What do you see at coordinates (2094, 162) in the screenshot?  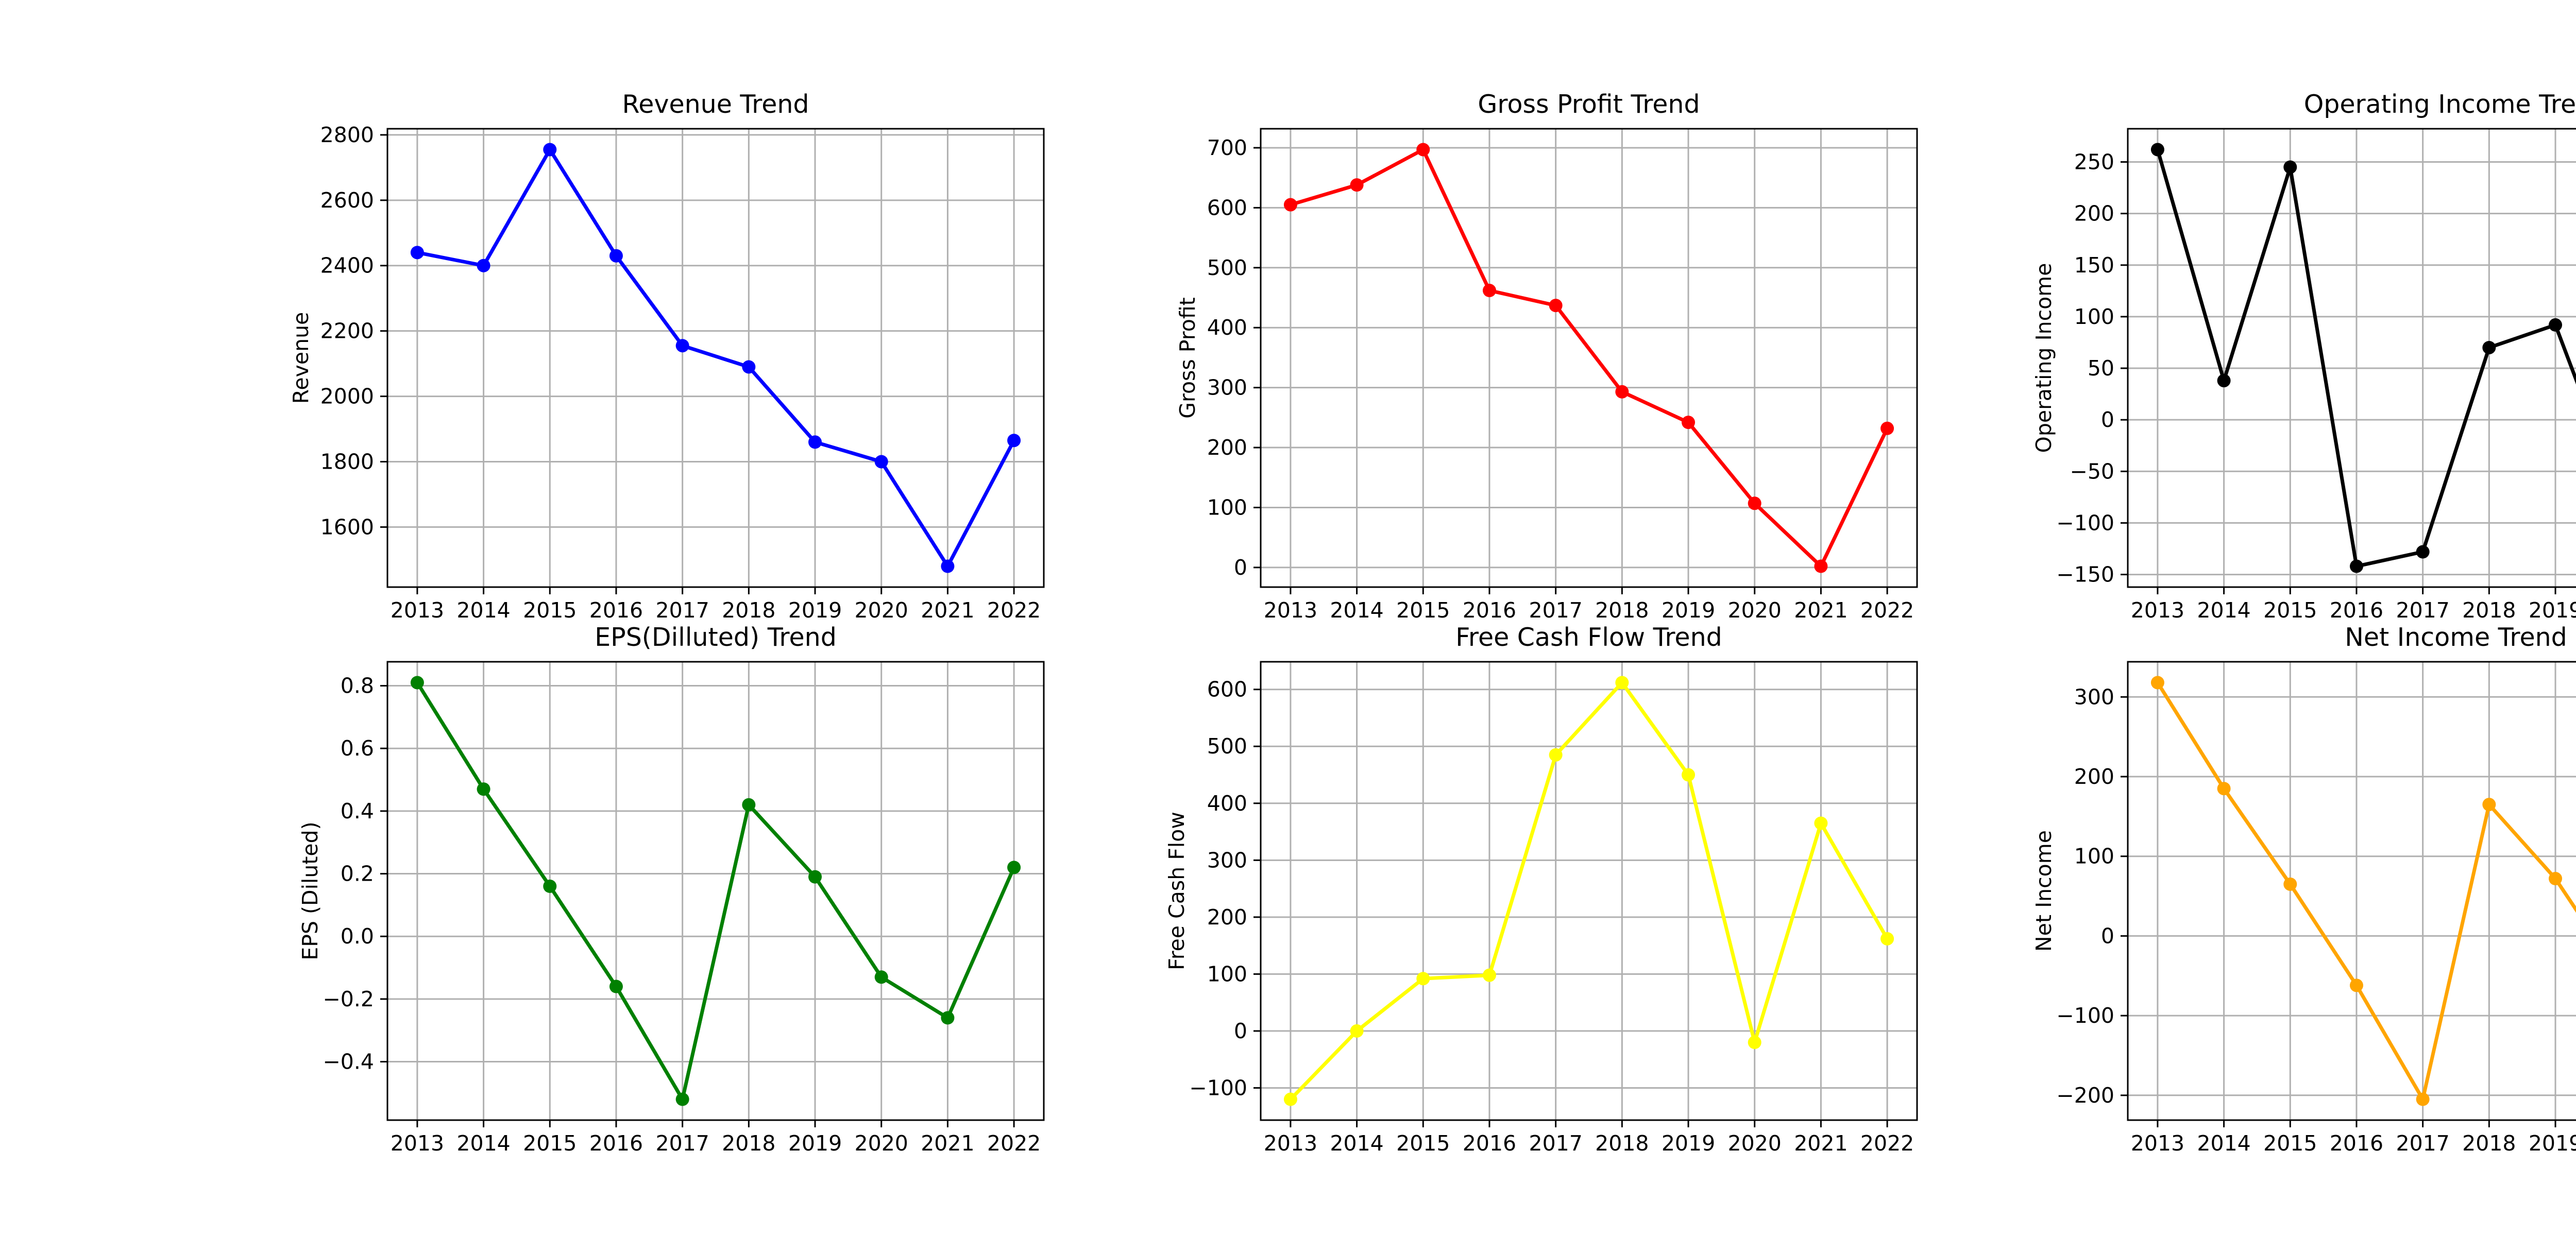 I see `y-tick-label: 250` at bounding box center [2094, 162].